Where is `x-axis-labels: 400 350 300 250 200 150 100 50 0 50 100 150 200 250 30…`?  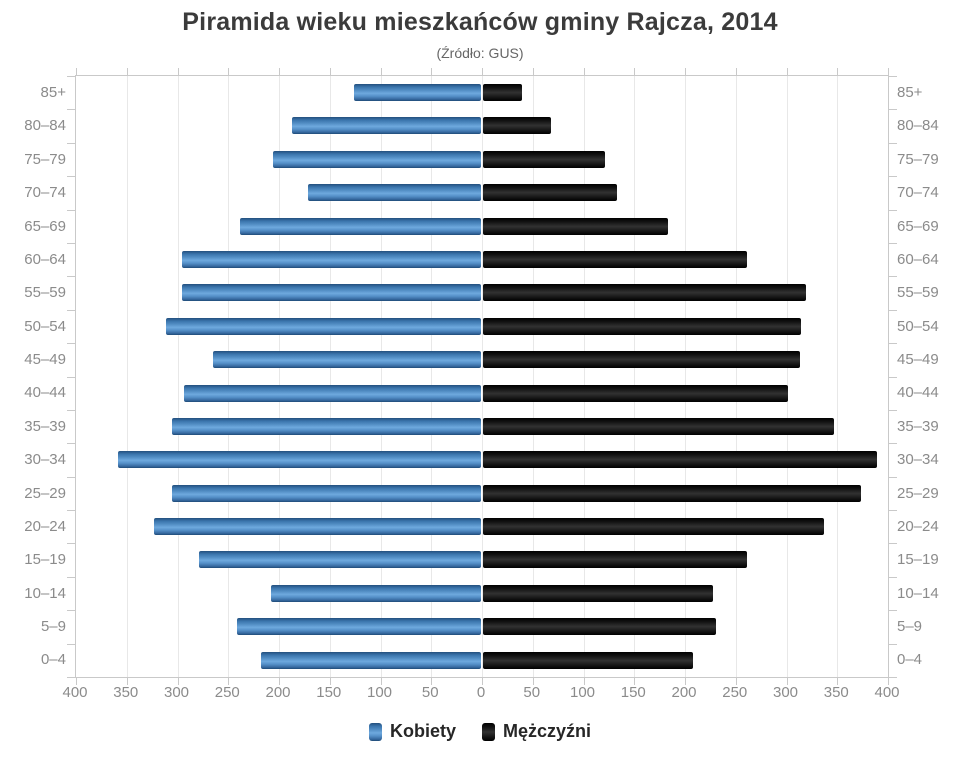
x-axis-labels: 400 350 300 250 200 150 100 50 0 50 100 150 200 250 30… is located at coordinates (480, 693).